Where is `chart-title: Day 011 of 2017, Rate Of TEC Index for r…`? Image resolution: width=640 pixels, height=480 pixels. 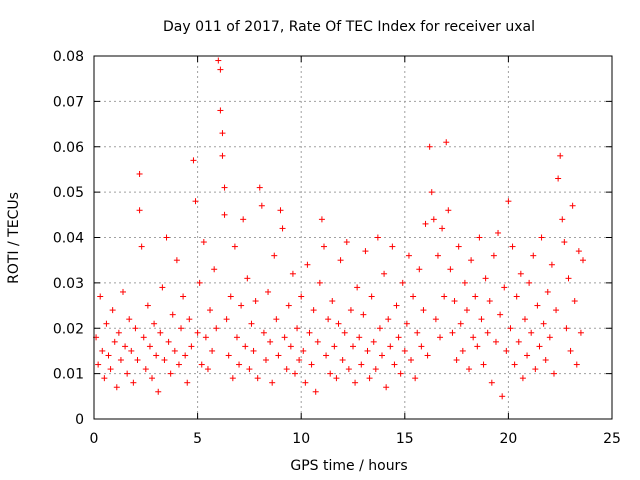 chart-title: Day 011 of 2017, Rate Of TEC Index for r… is located at coordinates (349, 27).